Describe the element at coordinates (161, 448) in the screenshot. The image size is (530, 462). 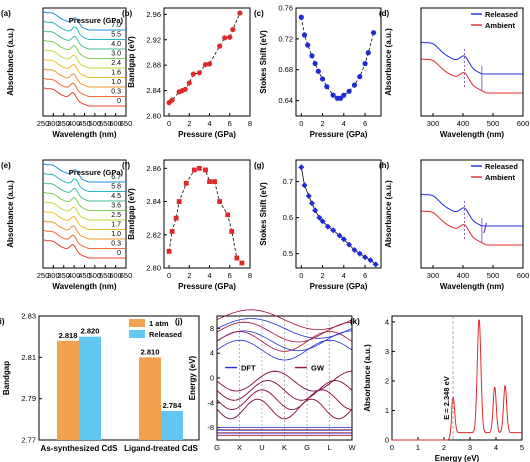
I see `category-label: Ligand-treated CdS` at that location.